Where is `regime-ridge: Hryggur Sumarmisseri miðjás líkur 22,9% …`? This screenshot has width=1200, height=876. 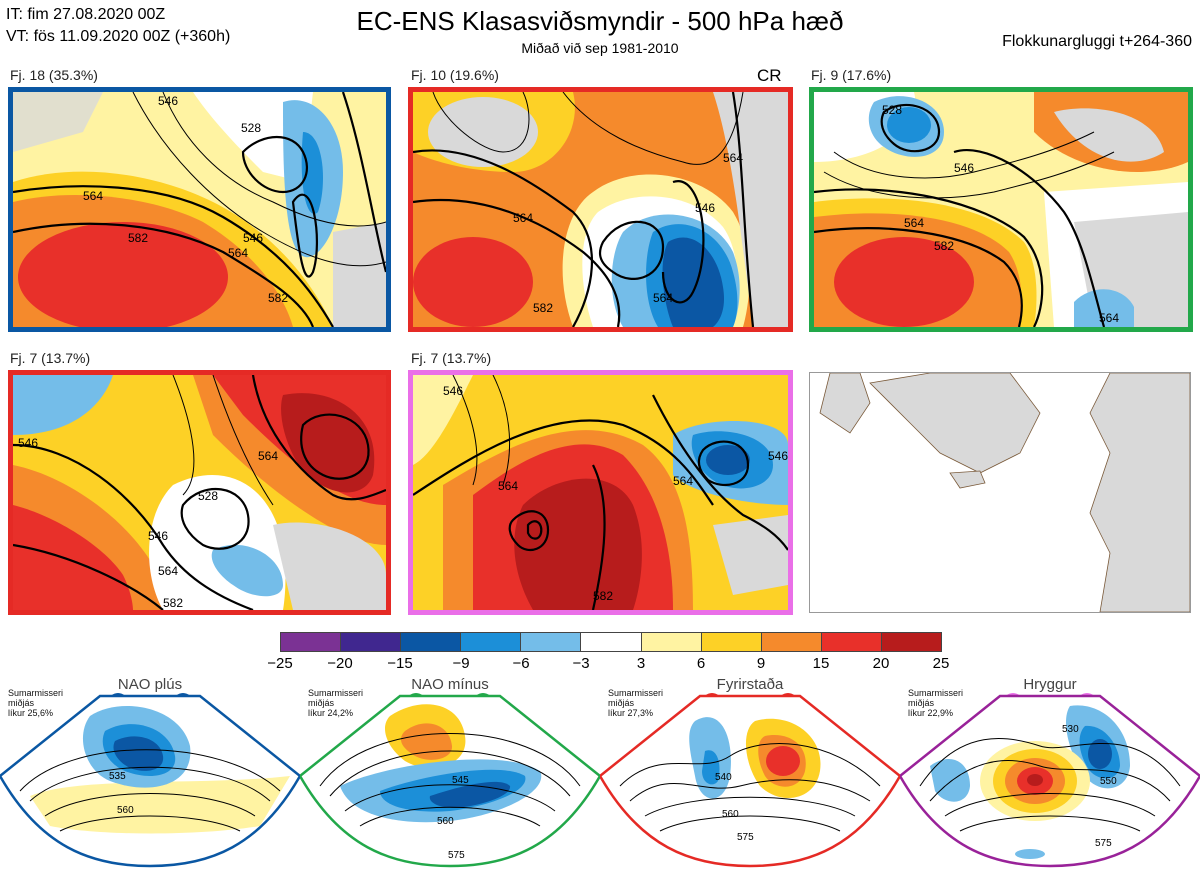
regime-ridge: Hryggur Sumarmisseri miðjás líkur 22,9% … is located at coordinates (1049, 773).